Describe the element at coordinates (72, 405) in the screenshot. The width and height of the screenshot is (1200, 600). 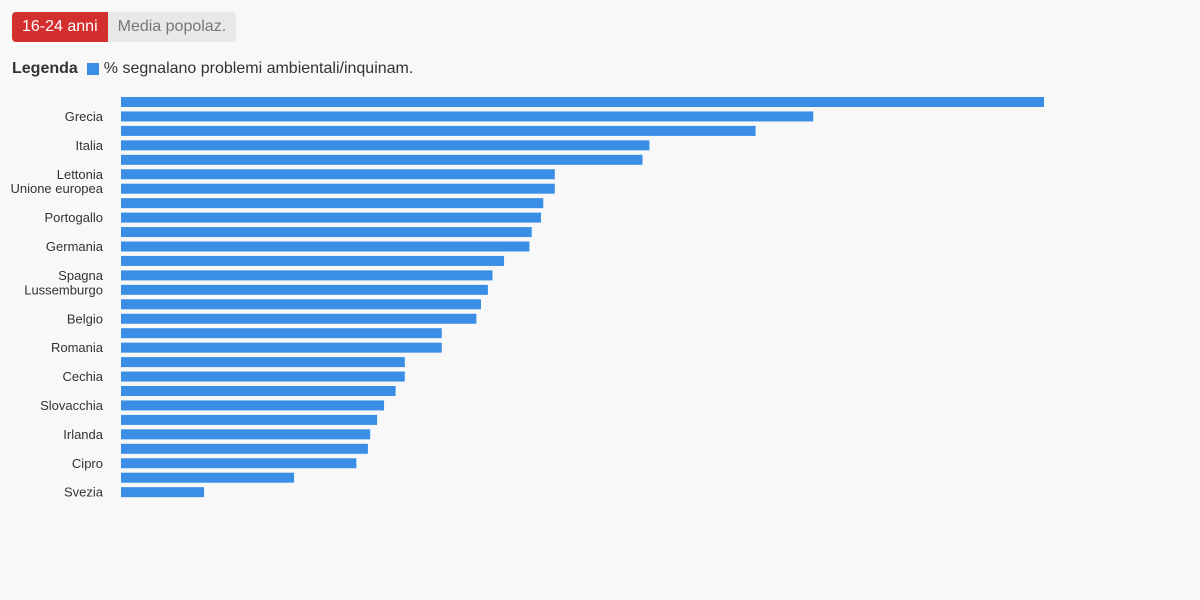
I see `category-label: Slovacchia` at that location.